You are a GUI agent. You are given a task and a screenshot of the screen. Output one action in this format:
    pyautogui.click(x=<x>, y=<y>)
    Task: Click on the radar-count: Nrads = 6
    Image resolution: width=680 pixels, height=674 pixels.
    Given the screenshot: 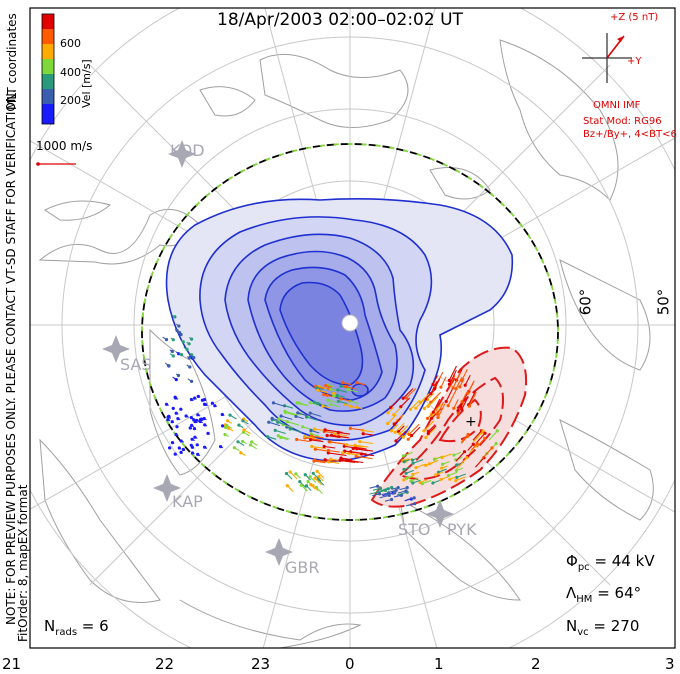 What is the action you would take?
    pyautogui.click(x=76, y=627)
    